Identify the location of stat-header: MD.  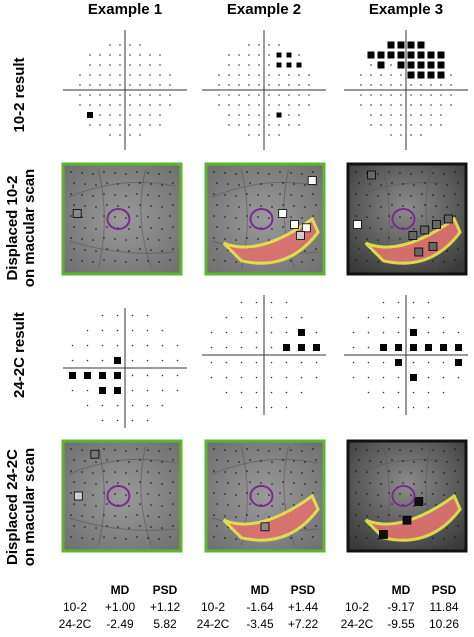
(120, 590).